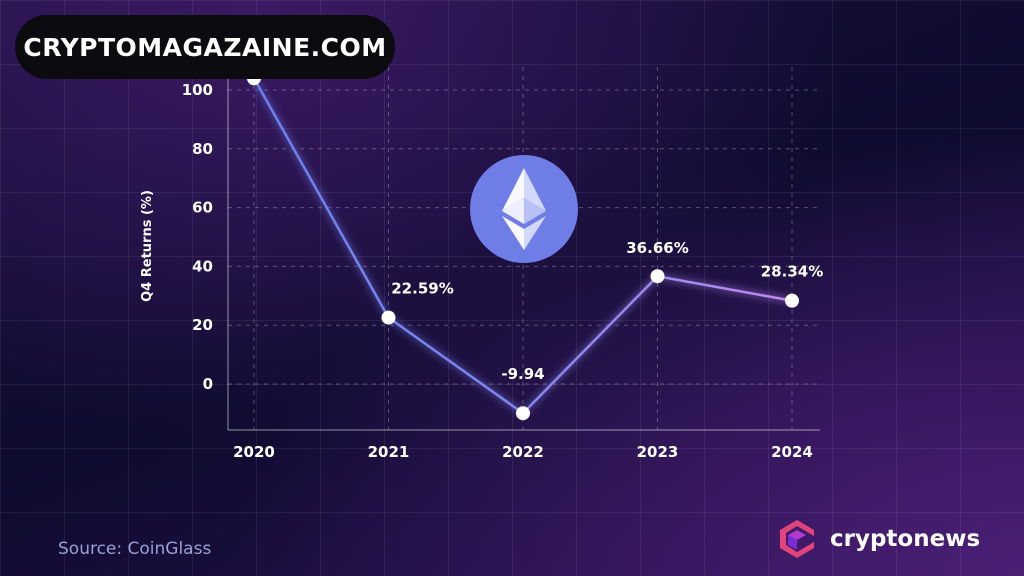 Image resolution: width=1024 pixels, height=576 pixels. I want to click on y-tick-label: 100, so click(197, 90).